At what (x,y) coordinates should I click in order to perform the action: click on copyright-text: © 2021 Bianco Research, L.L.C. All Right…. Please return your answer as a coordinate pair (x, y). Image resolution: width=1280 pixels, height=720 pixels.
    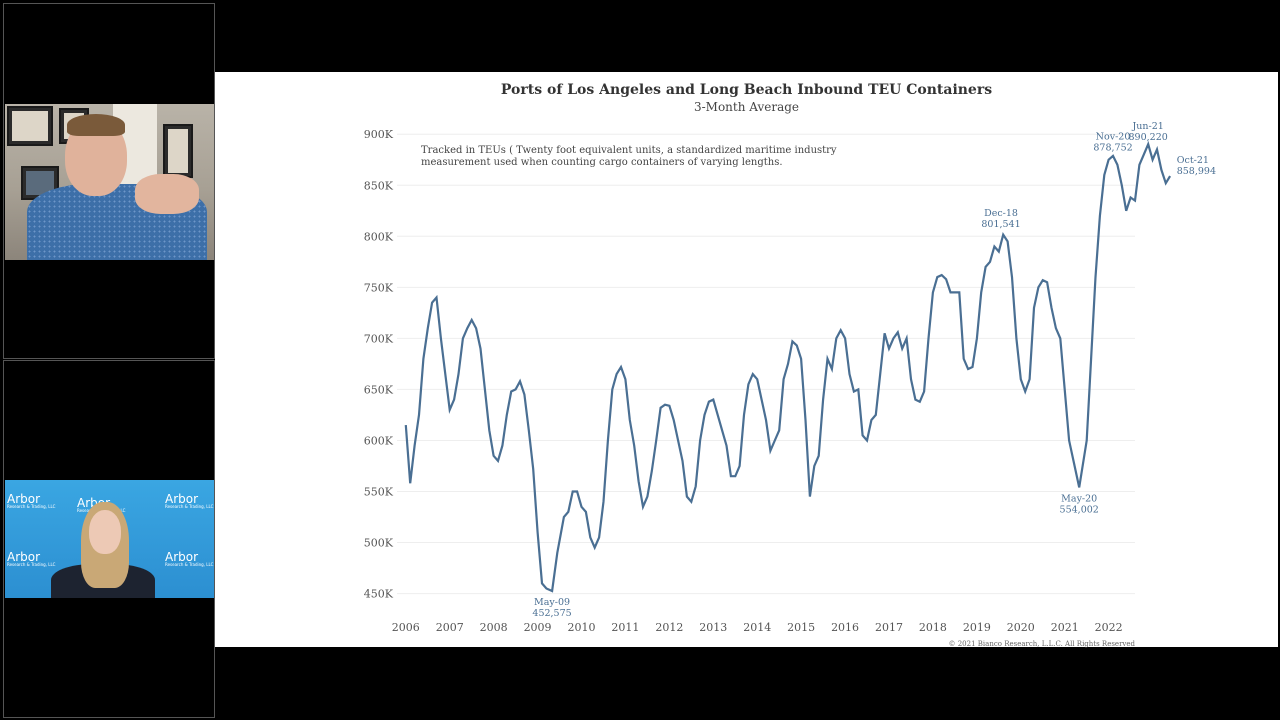
    Looking at the image, I should click on (1042, 644).